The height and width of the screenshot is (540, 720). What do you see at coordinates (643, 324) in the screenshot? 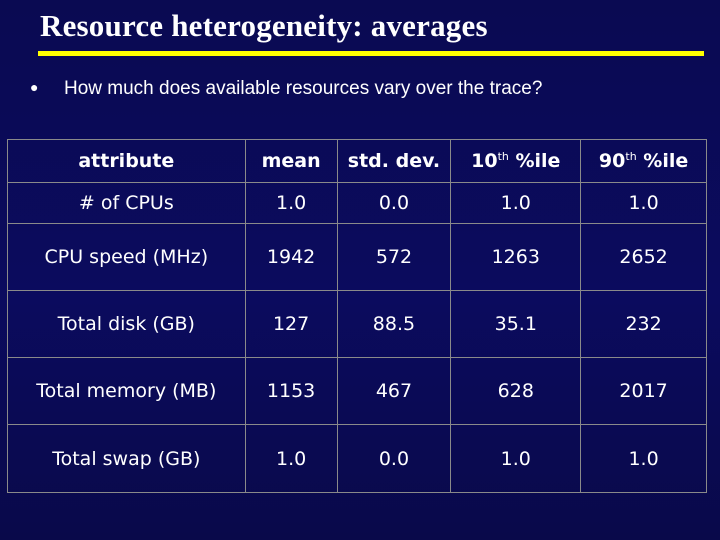
I see `cell-90th-percentile: 232` at bounding box center [643, 324].